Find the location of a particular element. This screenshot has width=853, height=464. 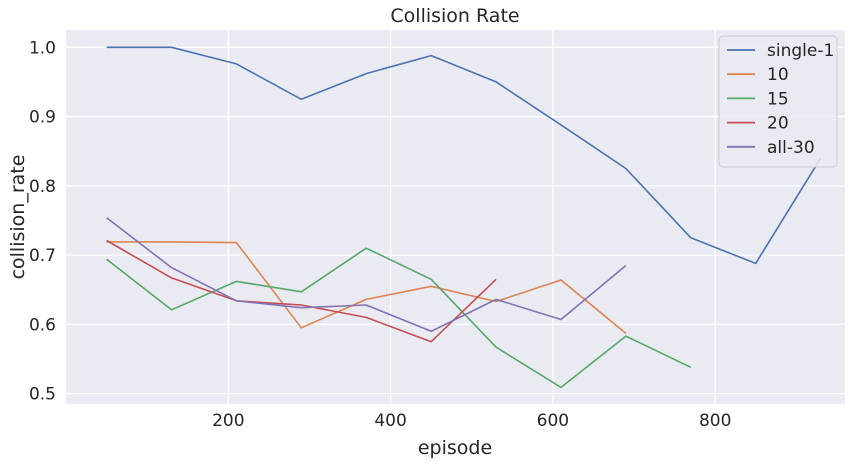

y-tick-labels: 0.5 0.6 0.7 0.8 0.9 1.0 is located at coordinates (42, 221).